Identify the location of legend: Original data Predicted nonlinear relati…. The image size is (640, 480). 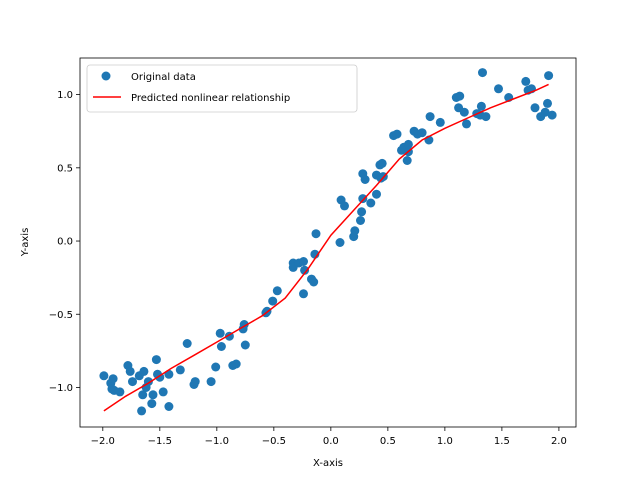
(222, 88).